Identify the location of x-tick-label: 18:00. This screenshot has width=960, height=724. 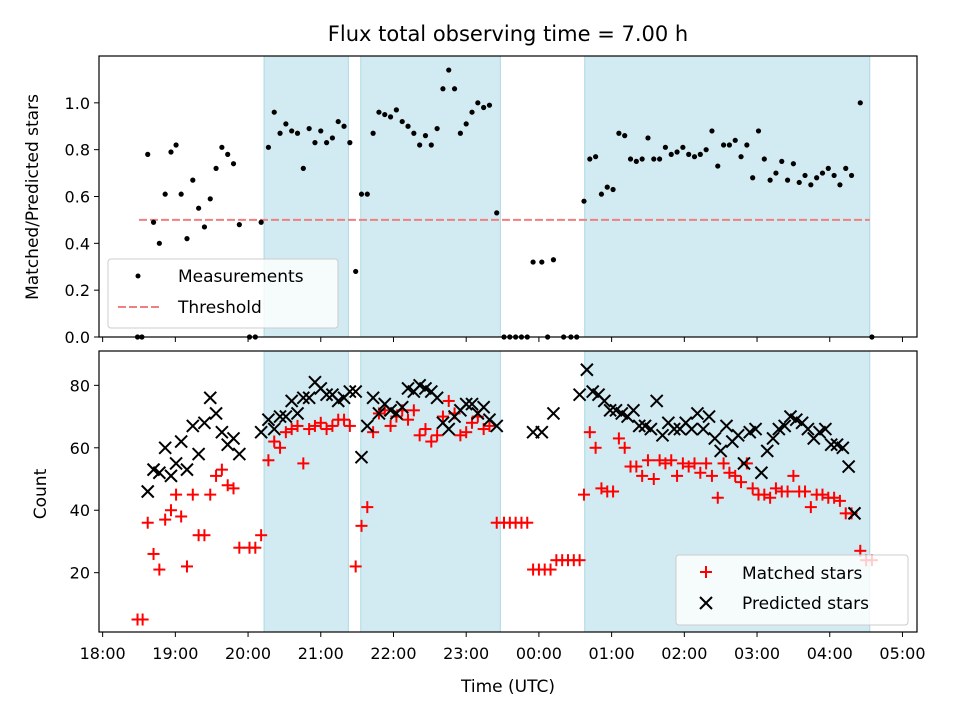
(103, 653).